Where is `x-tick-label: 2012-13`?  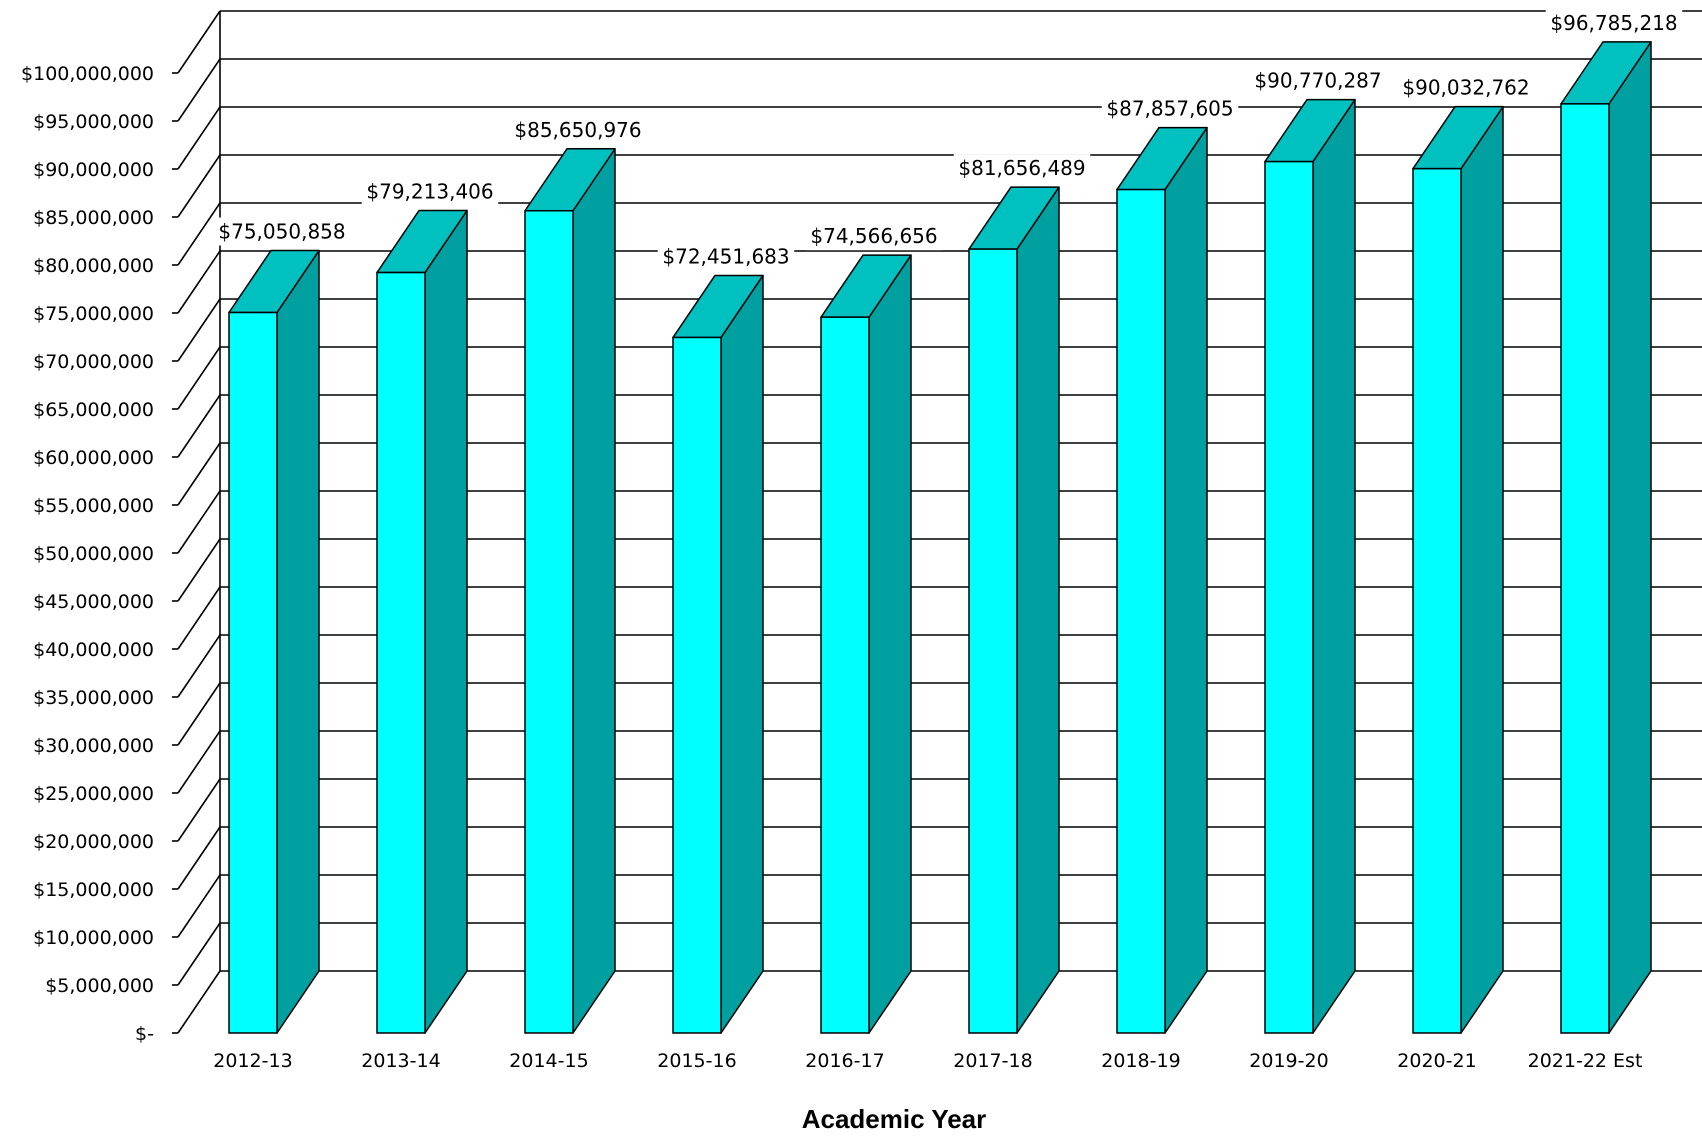 x-tick-label: 2012-13 is located at coordinates (252, 1061).